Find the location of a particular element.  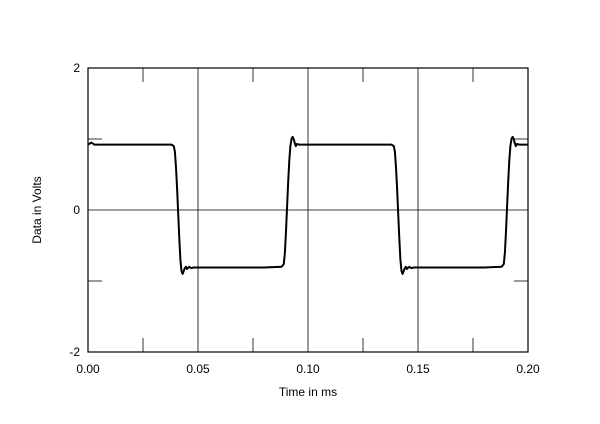

x-tick-label: 0.10 is located at coordinates (308, 369).